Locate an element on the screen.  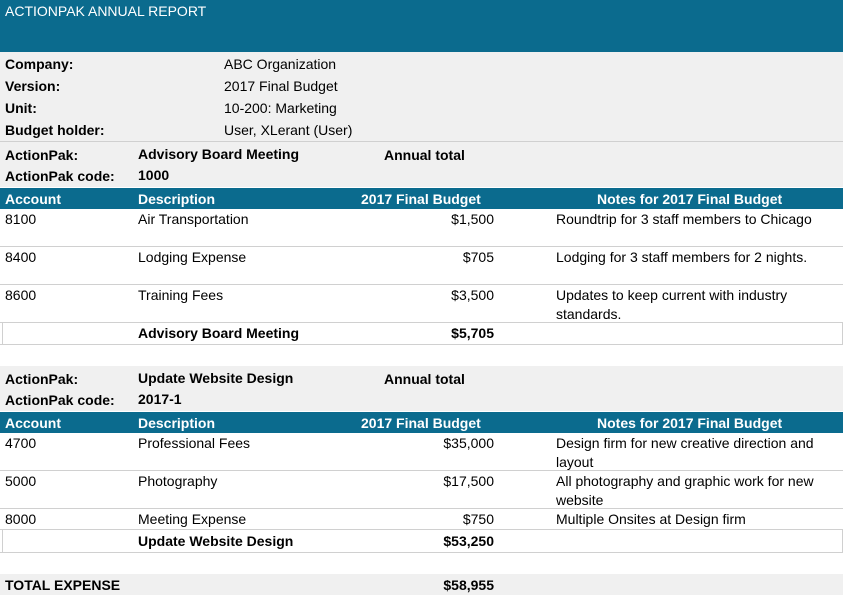
total-expense-label: TOTAL EXPENSE is located at coordinates (63, 585).